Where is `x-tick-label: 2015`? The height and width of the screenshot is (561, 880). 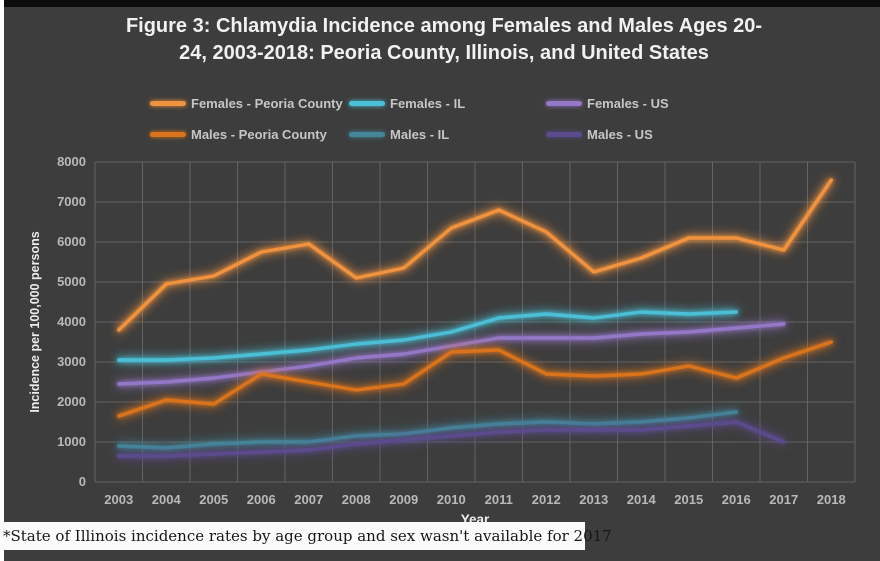 x-tick-label: 2015 is located at coordinates (689, 499).